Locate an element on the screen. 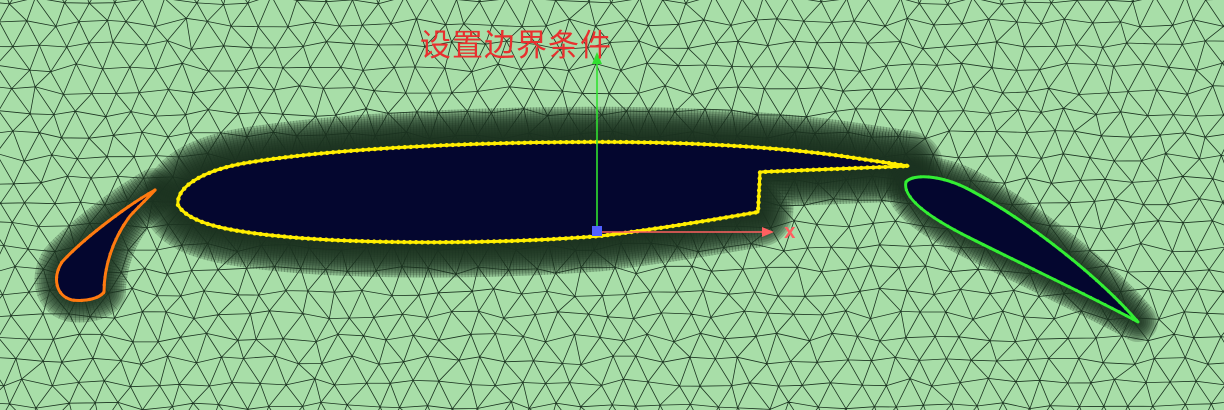  flap-element is located at coordinates (1022, 249).